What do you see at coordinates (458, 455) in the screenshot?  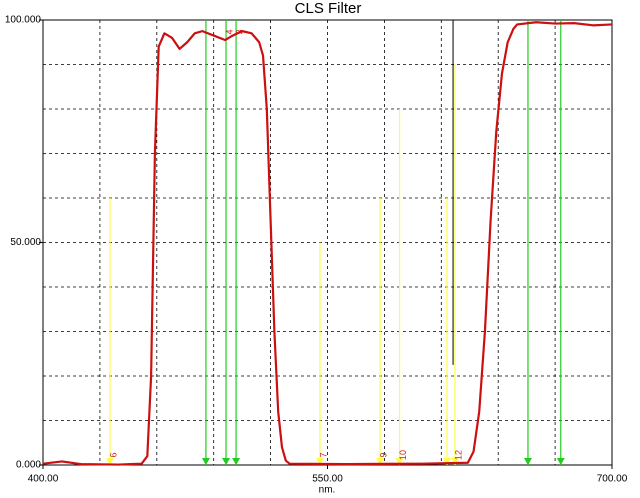 I see `marker-label: 12` at bounding box center [458, 455].